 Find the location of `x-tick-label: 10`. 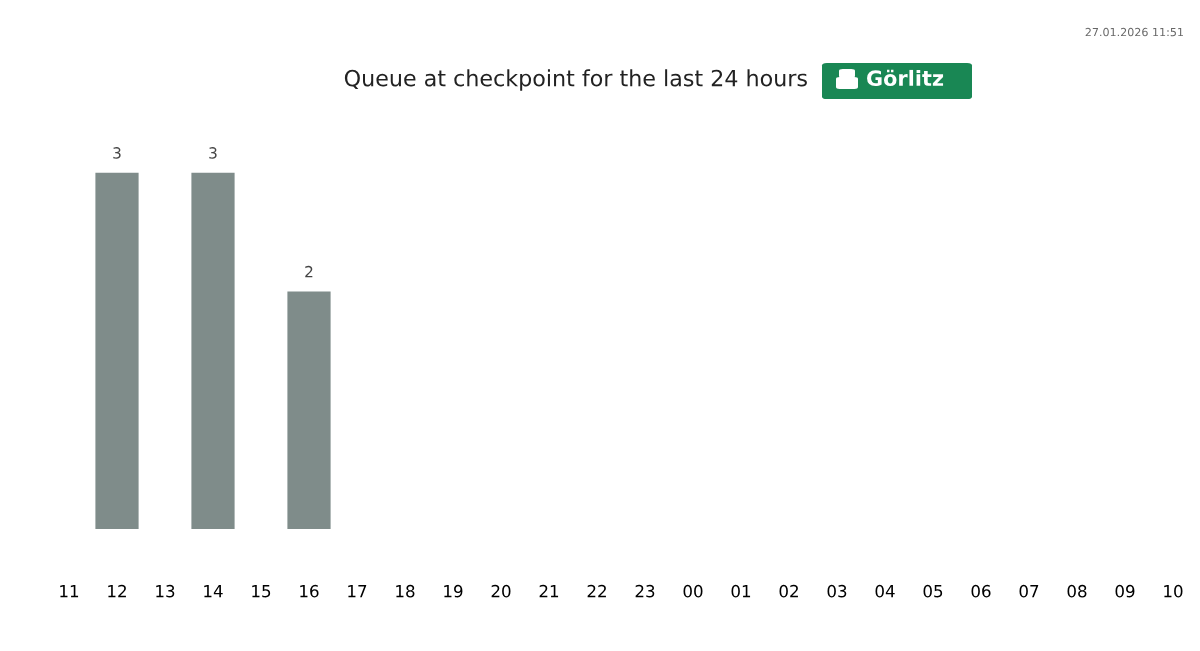

x-tick-label: 10 is located at coordinates (1173, 591).